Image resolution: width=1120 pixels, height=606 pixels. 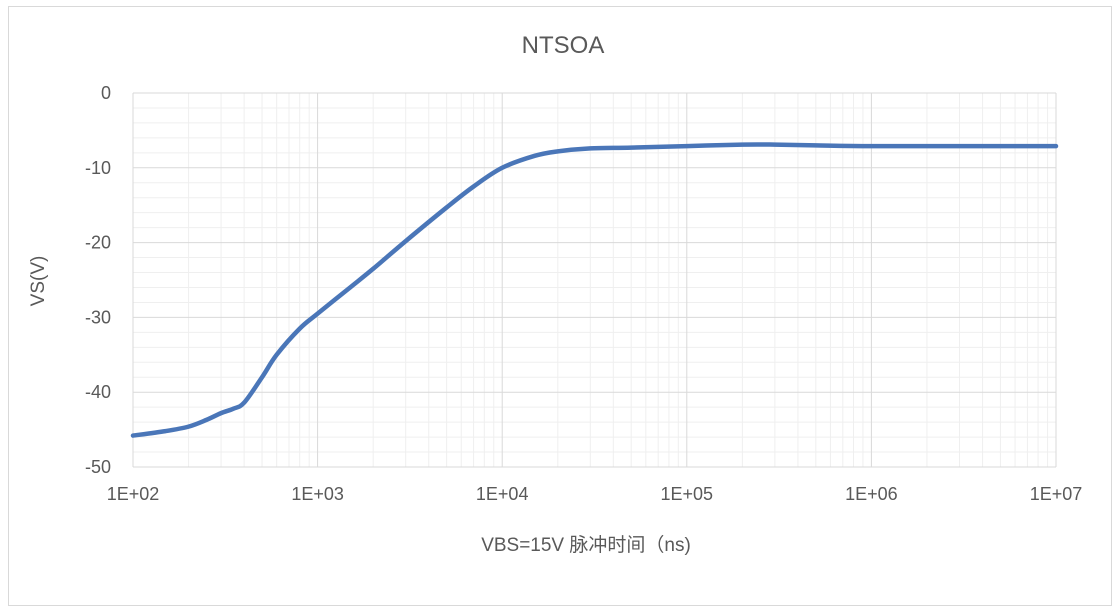 What do you see at coordinates (106, 93) in the screenshot?
I see `y-tick-label: 0` at bounding box center [106, 93].